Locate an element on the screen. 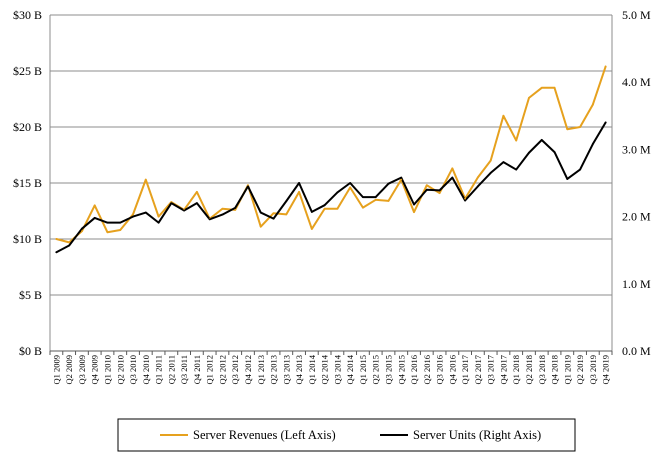 The height and width of the screenshot is (462, 669). left-axis-tick-label: $15 B is located at coordinates (27, 183).